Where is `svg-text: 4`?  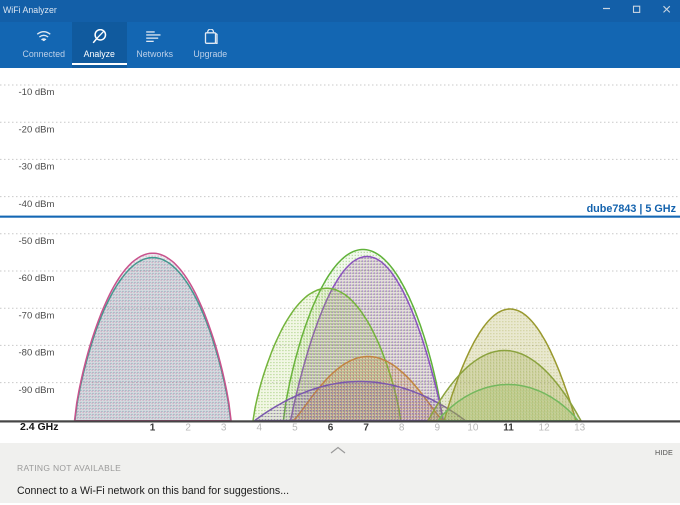 svg-text: 4 is located at coordinates (260, 428).